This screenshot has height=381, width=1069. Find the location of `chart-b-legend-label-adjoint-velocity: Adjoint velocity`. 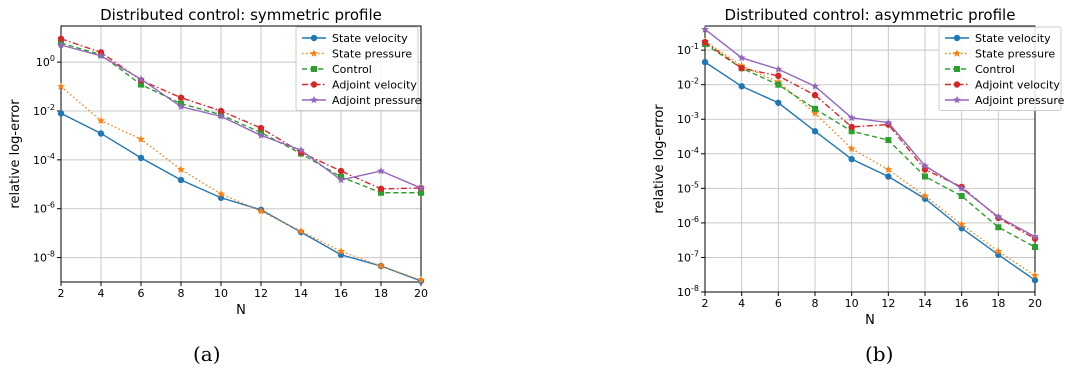

chart-b-legend-label-adjoint-velocity: Adjoint velocity is located at coordinates (1017, 85).